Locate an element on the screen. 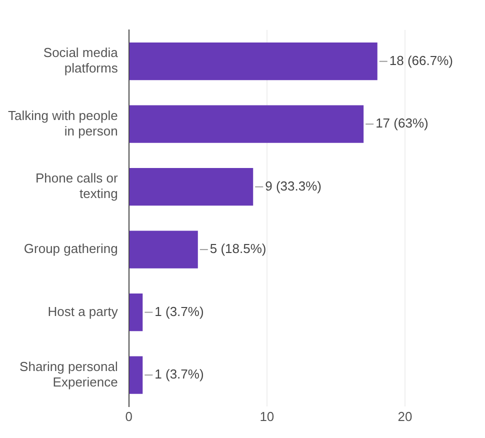  data-label: 5 (18.5%) is located at coordinates (238, 248).